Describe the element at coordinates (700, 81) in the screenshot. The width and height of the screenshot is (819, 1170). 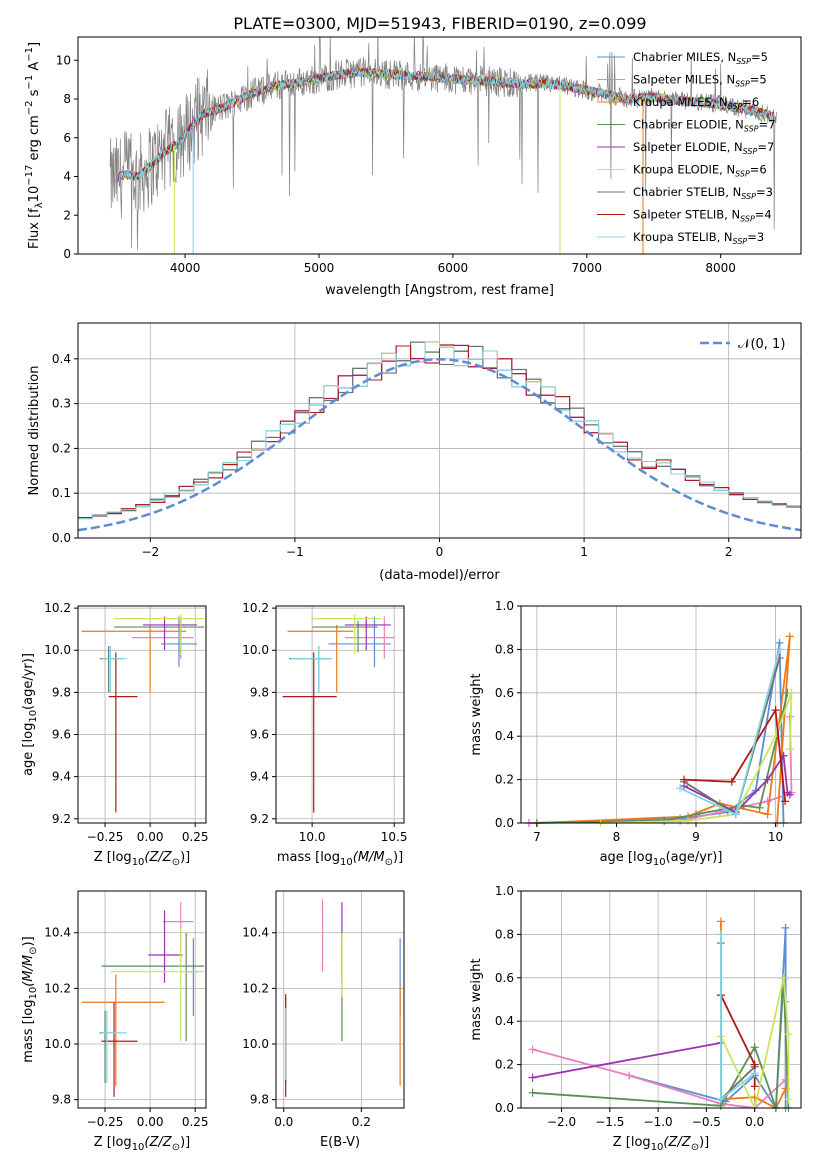
I see `legend-entry: Salpeter MILES, NSSP=5` at that location.